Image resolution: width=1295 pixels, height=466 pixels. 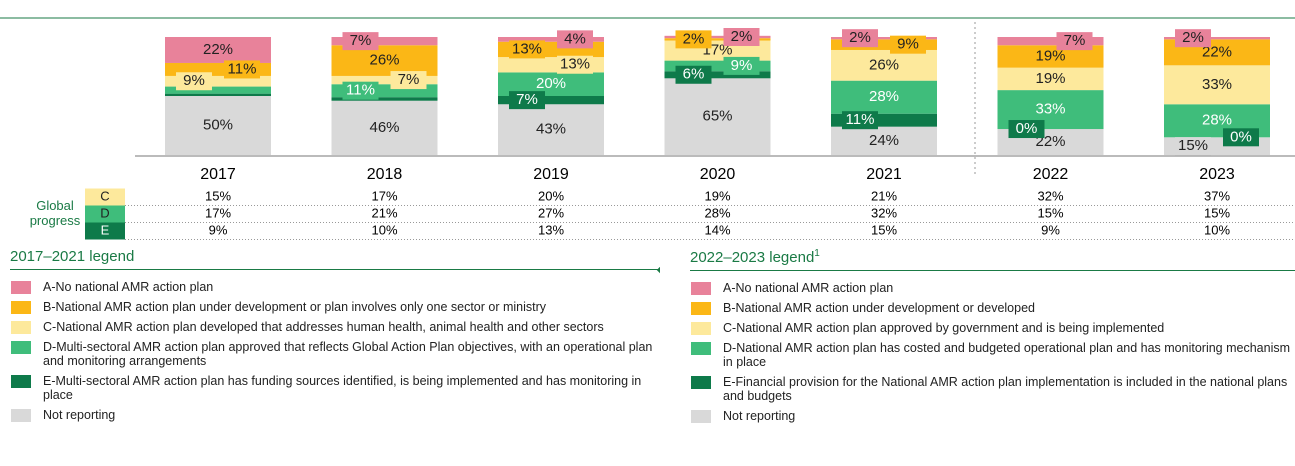 I want to click on table-cell: 20%, so click(x=551, y=195).